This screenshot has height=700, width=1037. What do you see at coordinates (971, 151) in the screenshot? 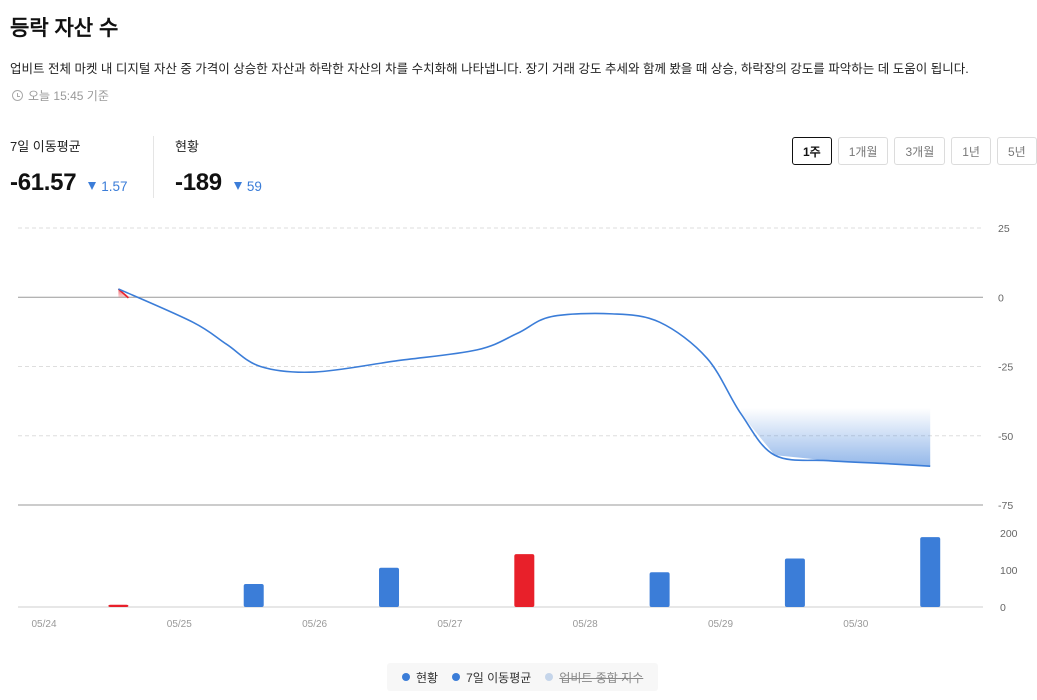
I see `period-tab-1y: 1년` at bounding box center [971, 151].